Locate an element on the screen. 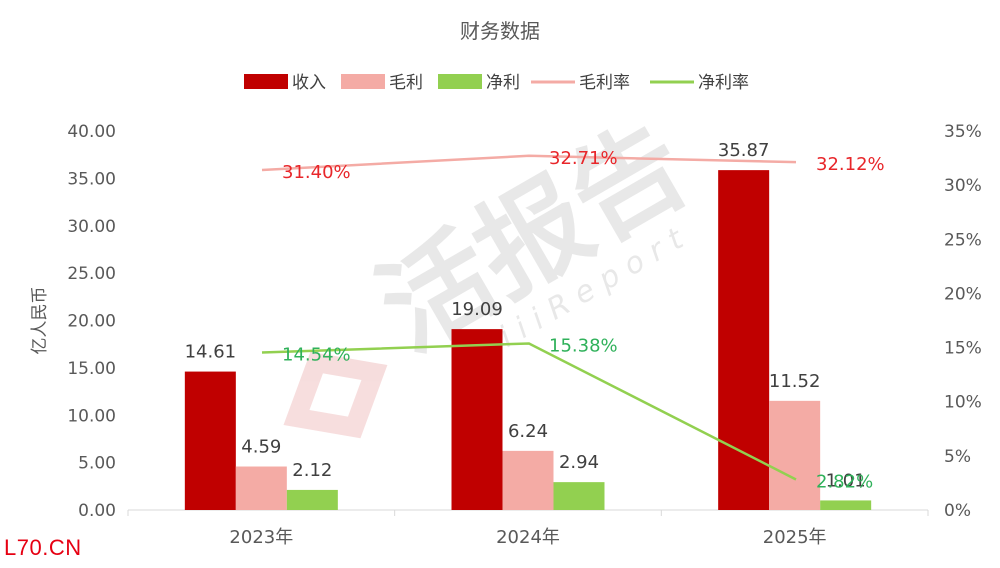 The width and height of the screenshot is (1000, 568). bar-value-label: 11.52 is located at coordinates (795, 381).